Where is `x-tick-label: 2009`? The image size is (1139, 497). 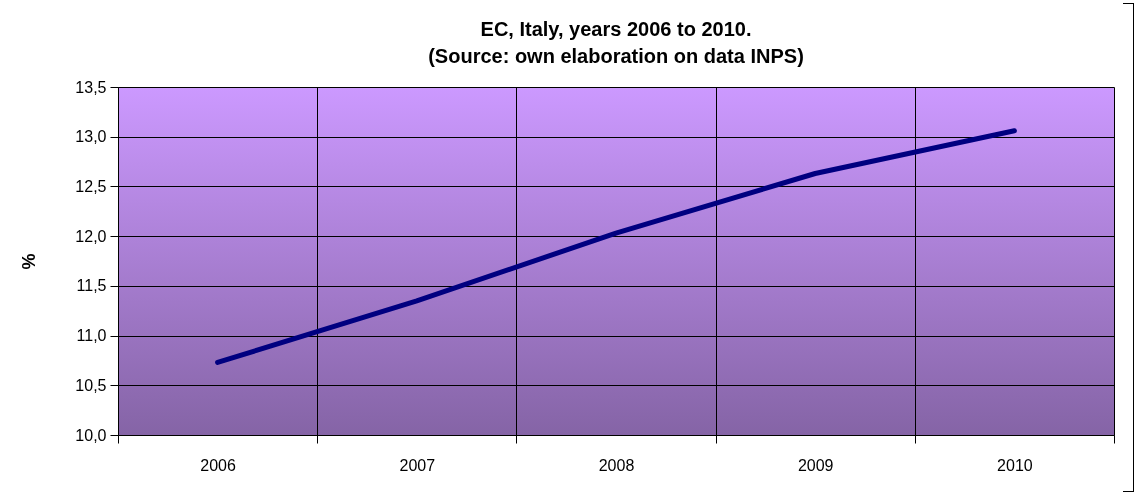
x-tick-label: 2009 is located at coordinates (815, 465).